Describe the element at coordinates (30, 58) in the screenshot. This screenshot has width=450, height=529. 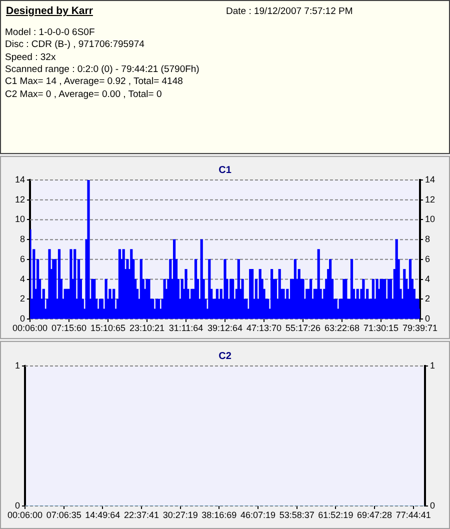
I see `text: Speed : 32x` at that location.